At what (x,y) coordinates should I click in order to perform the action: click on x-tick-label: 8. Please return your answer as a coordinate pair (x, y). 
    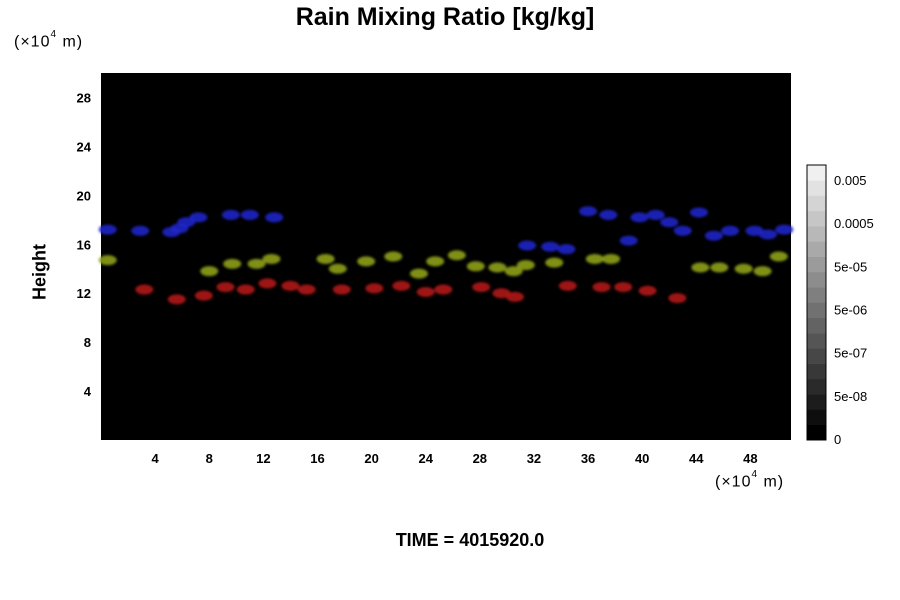
    Looking at the image, I should click on (209, 458).